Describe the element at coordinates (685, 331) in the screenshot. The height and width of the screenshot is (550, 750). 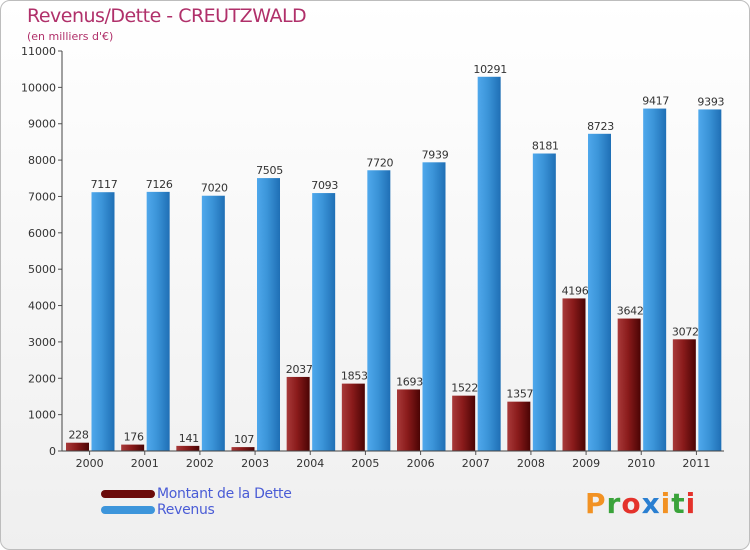
I see `data-label-dette: 3072` at that location.